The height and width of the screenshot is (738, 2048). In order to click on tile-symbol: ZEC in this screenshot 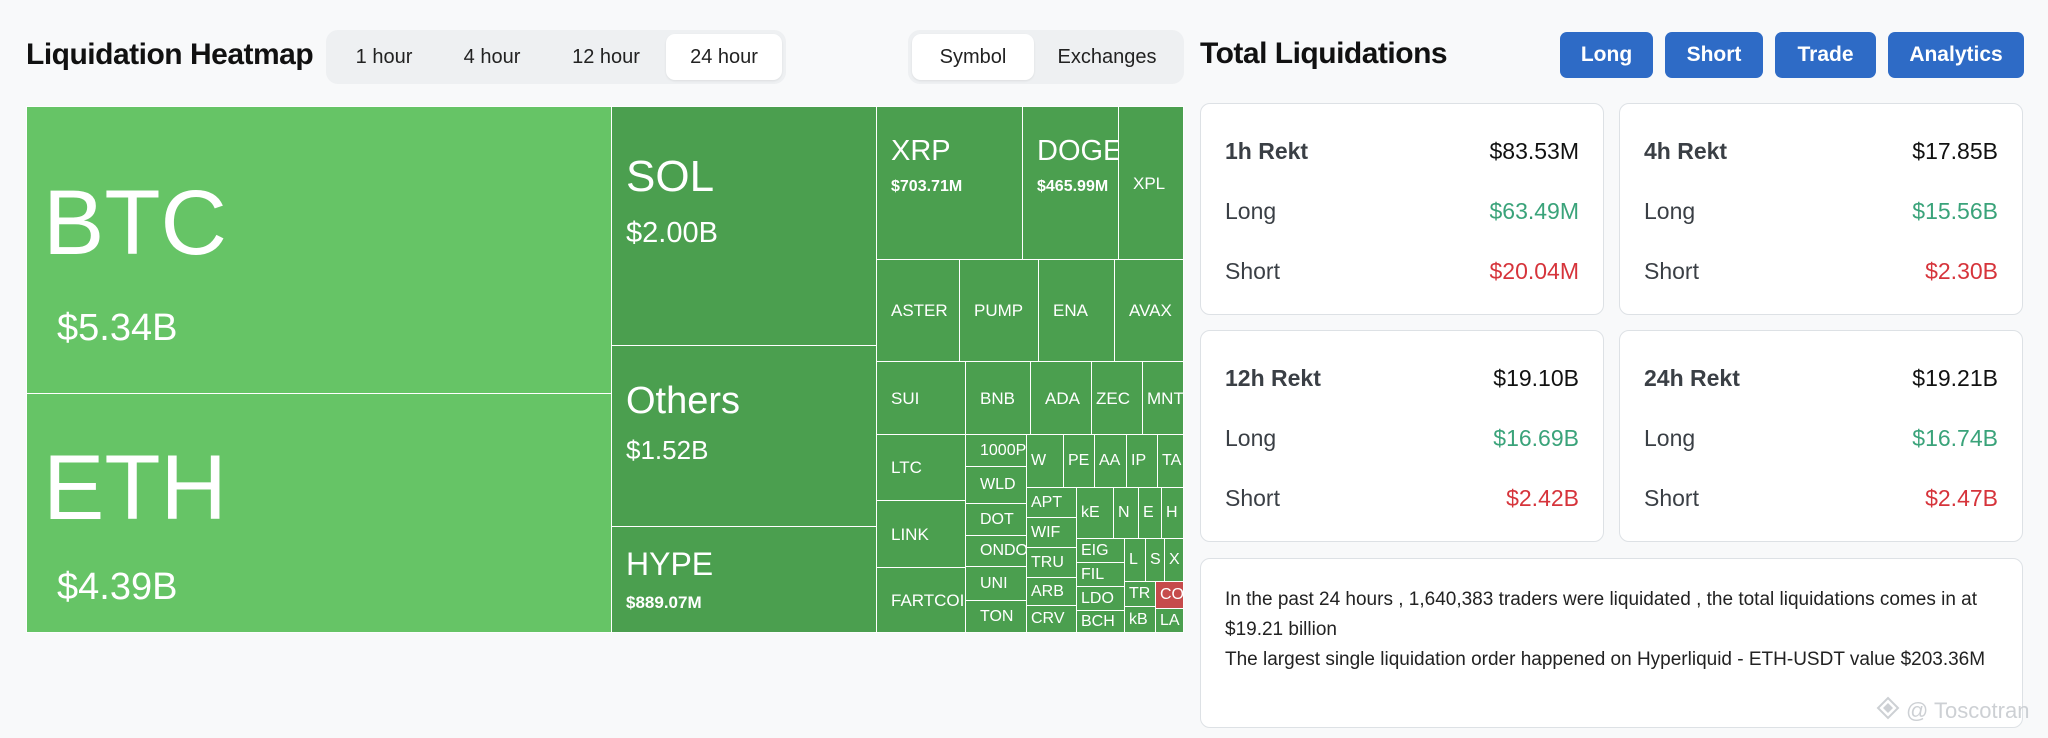, I will do `click(1113, 398)`.